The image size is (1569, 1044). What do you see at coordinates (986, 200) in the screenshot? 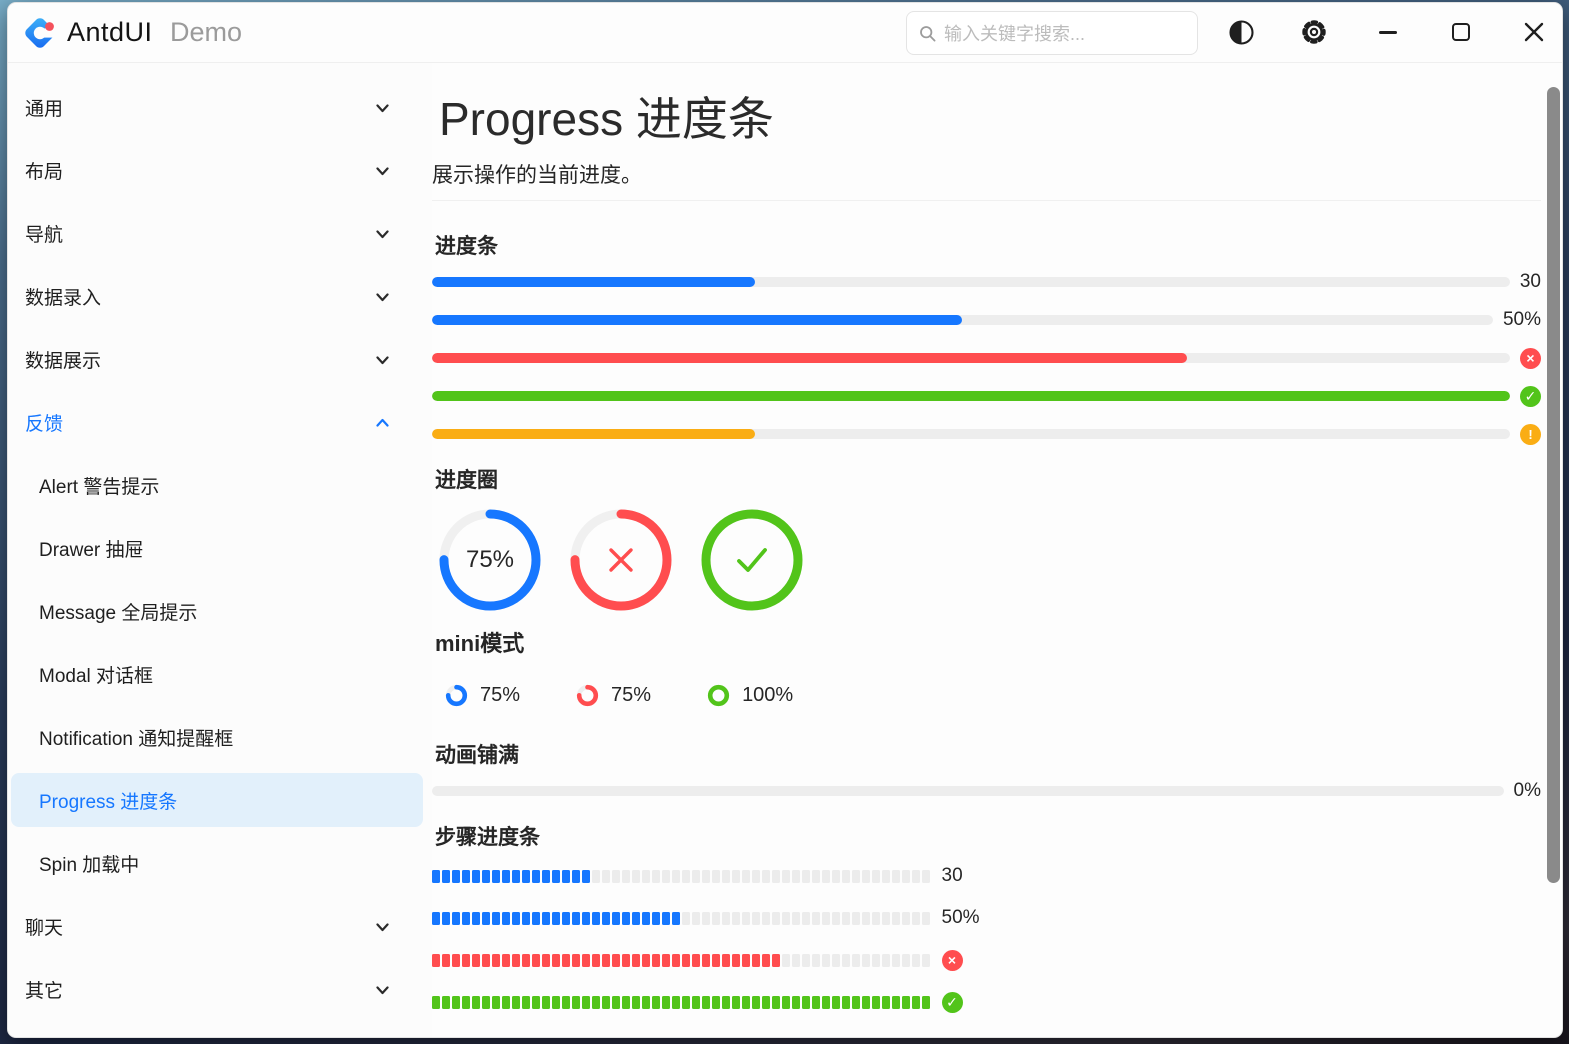
I see `divider` at bounding box center [986, 200].